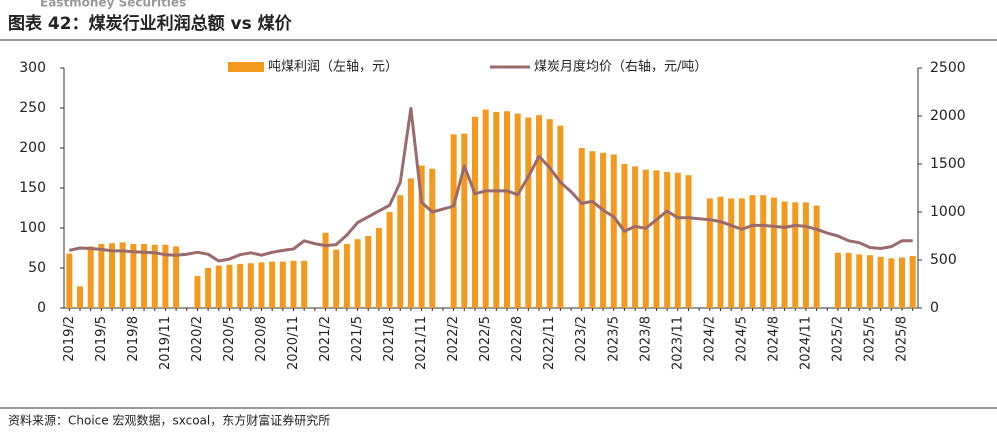 The width and height of the screenshot is (997, 433). Describe the element at coordinates (261, 339) in the screenshot. I see `x-tick-label: 2020/8` at that location.